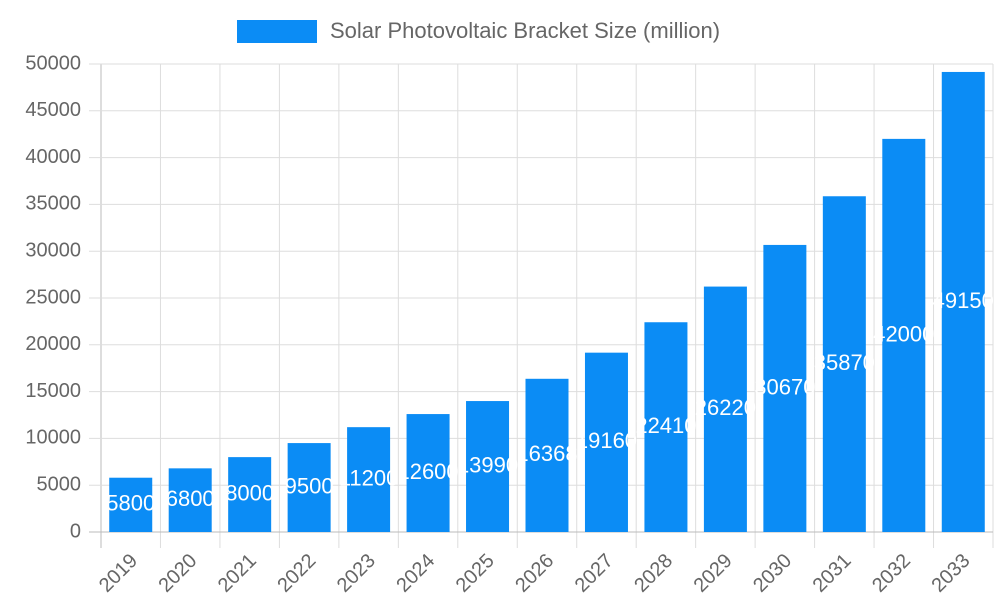 This screenshot has width=1000, height=600. Describe the element at coordinates (594, 573) in the screenshot. I see `x-tick-label: 2027` at that location.